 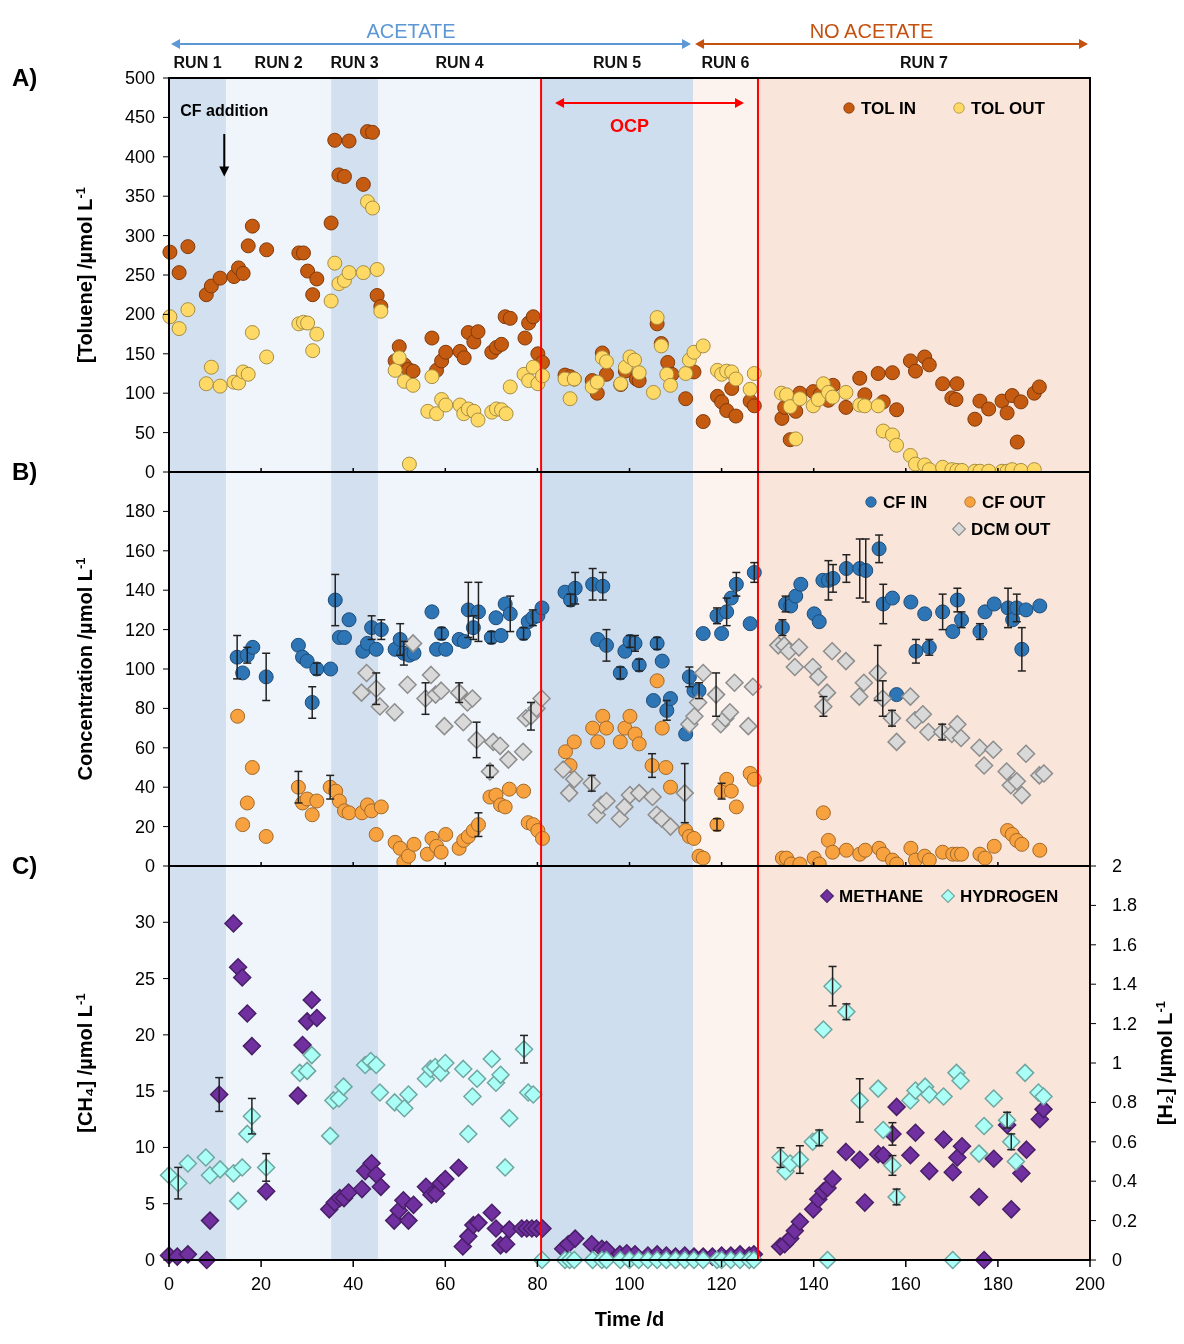 I want to click on x-tick-label: 0, so click(x=169, y=1284).